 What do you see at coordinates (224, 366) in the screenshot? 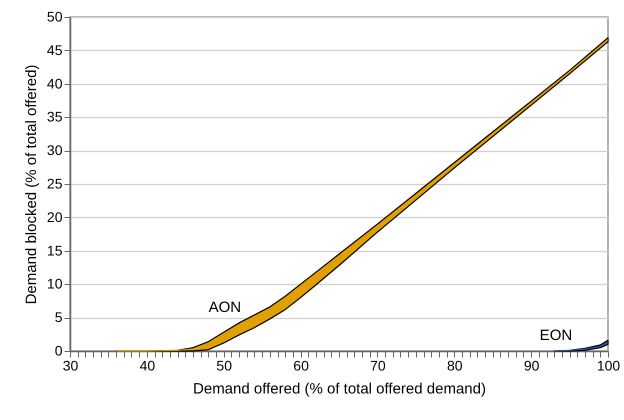
I see `x-tick-label: 50` at bounding box center [224, 366].